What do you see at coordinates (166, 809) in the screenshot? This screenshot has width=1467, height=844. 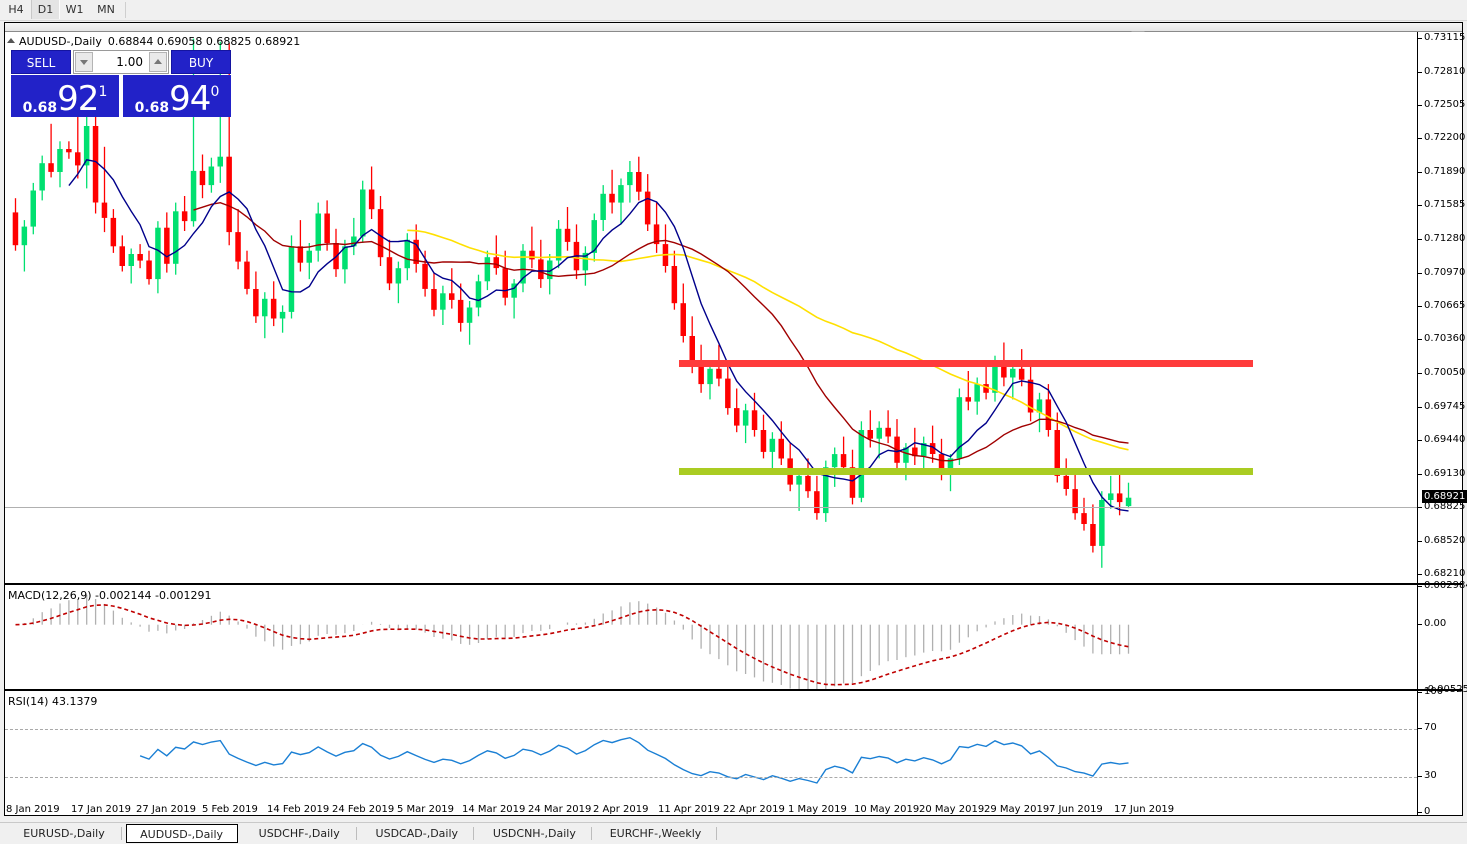 I see `date-label: 27 Jan 2019` at bounding box center [166, 809].